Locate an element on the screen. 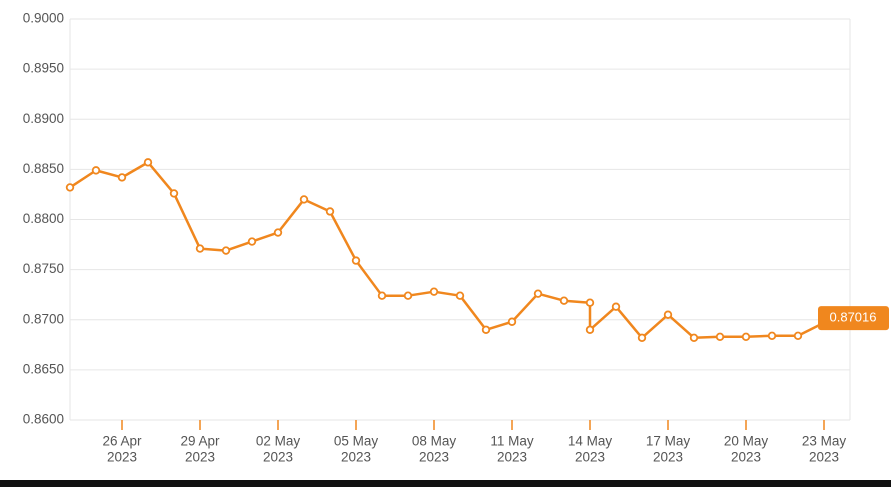  y-tick-label: 0.8750 is located at coordinates (43, 268).